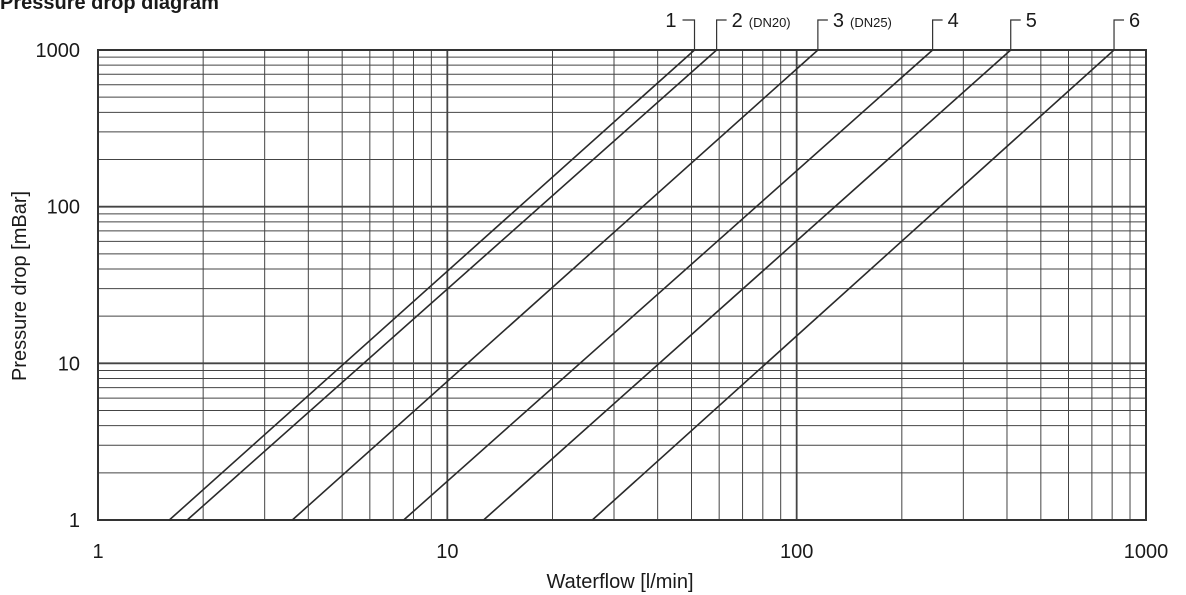 Image resolution: width=1186 pixels, height=595 pixels. What do you see at coordinates (796, 552) in the screenshot?
I see `x-tick-label: 100` at bounding box center [796, 552].